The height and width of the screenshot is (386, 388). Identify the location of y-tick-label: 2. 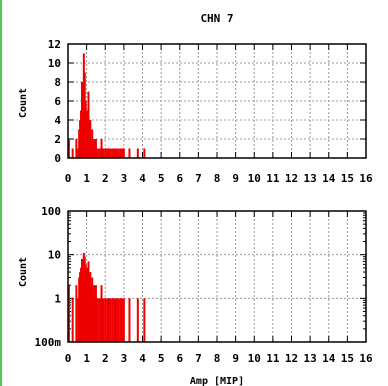
(57, 139).